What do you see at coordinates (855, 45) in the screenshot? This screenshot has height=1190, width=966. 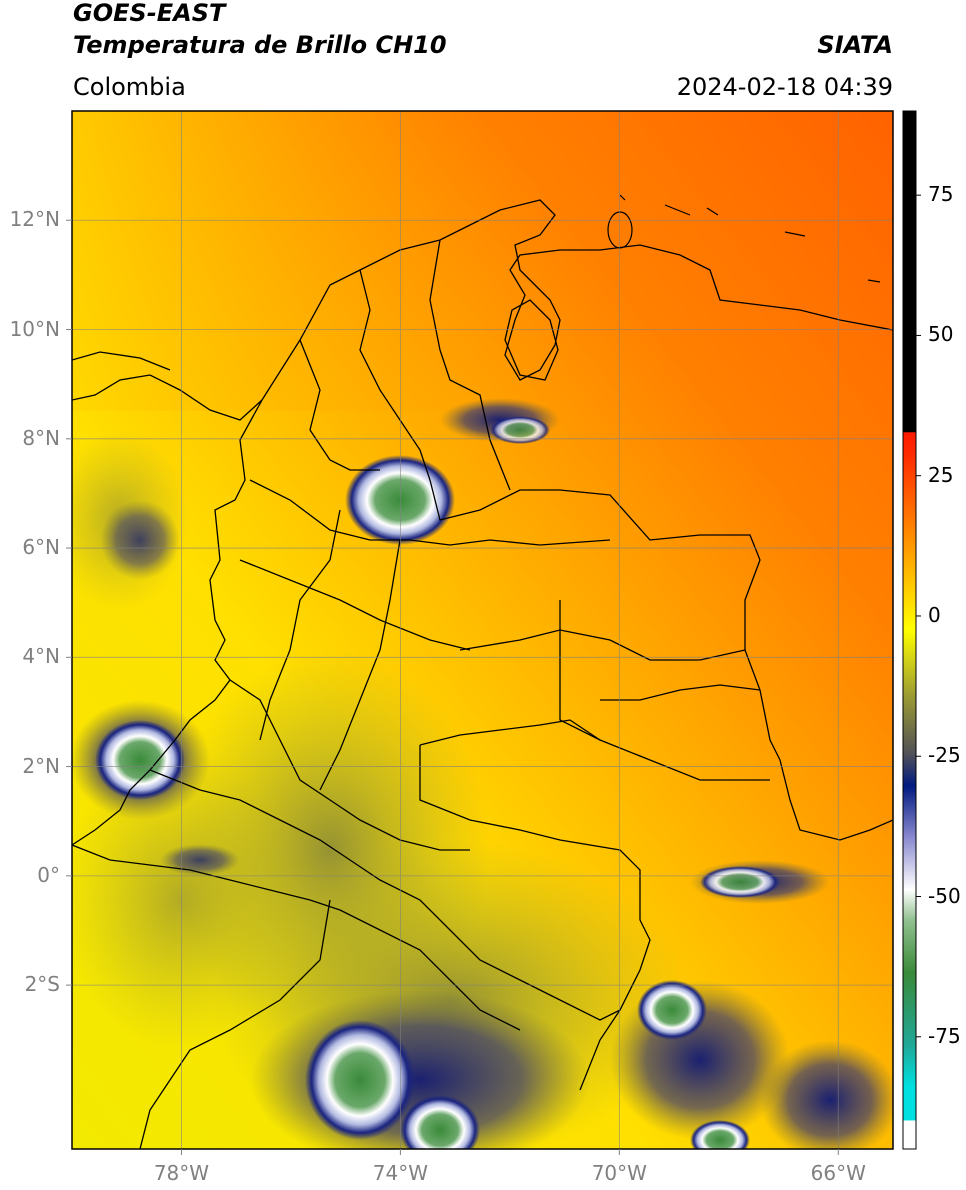 I see `agency-title: SIATA` at bounding box center [855, 45].